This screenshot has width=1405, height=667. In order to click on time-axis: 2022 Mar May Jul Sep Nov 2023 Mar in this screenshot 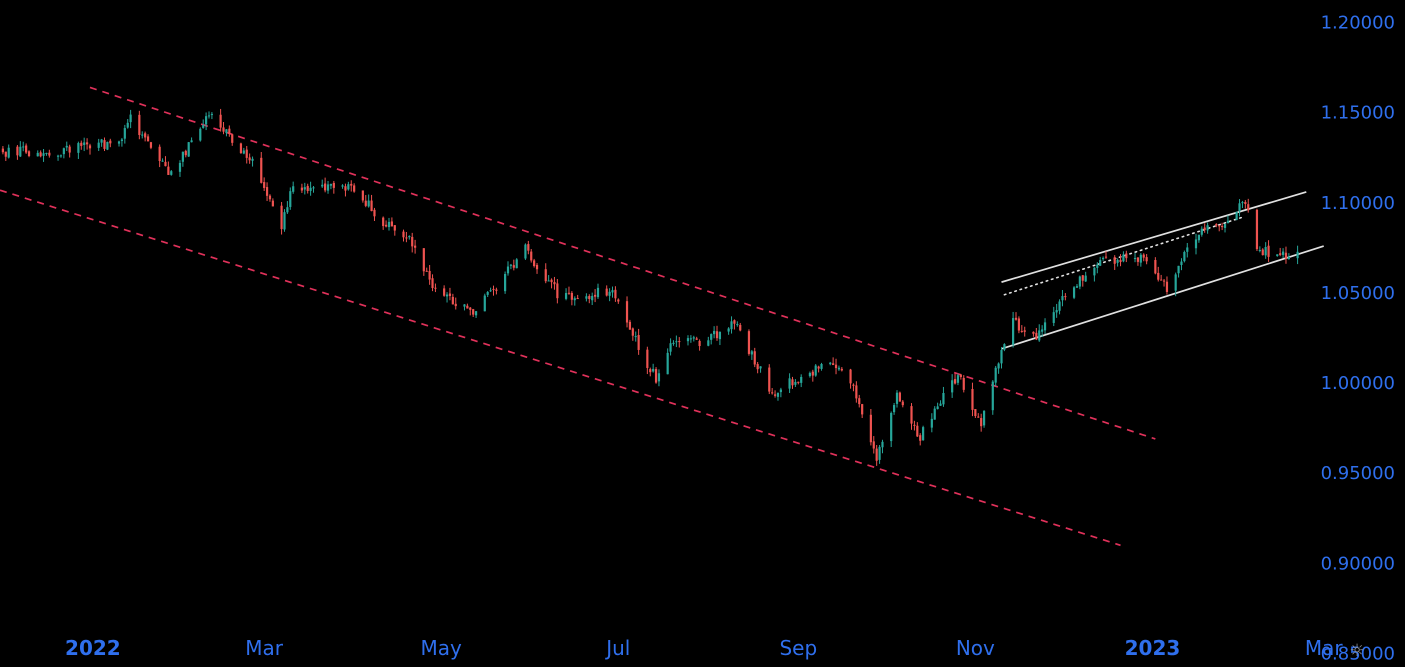, I will do `click(704, 648)`.